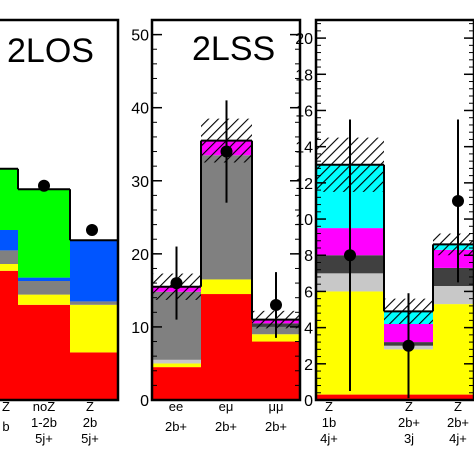 This screenshot has width=474, height=474. What do you see at coordinates (308, 365) in the screenshot?
I see `y-tick-label: 2` at bounding box center [308, 365].